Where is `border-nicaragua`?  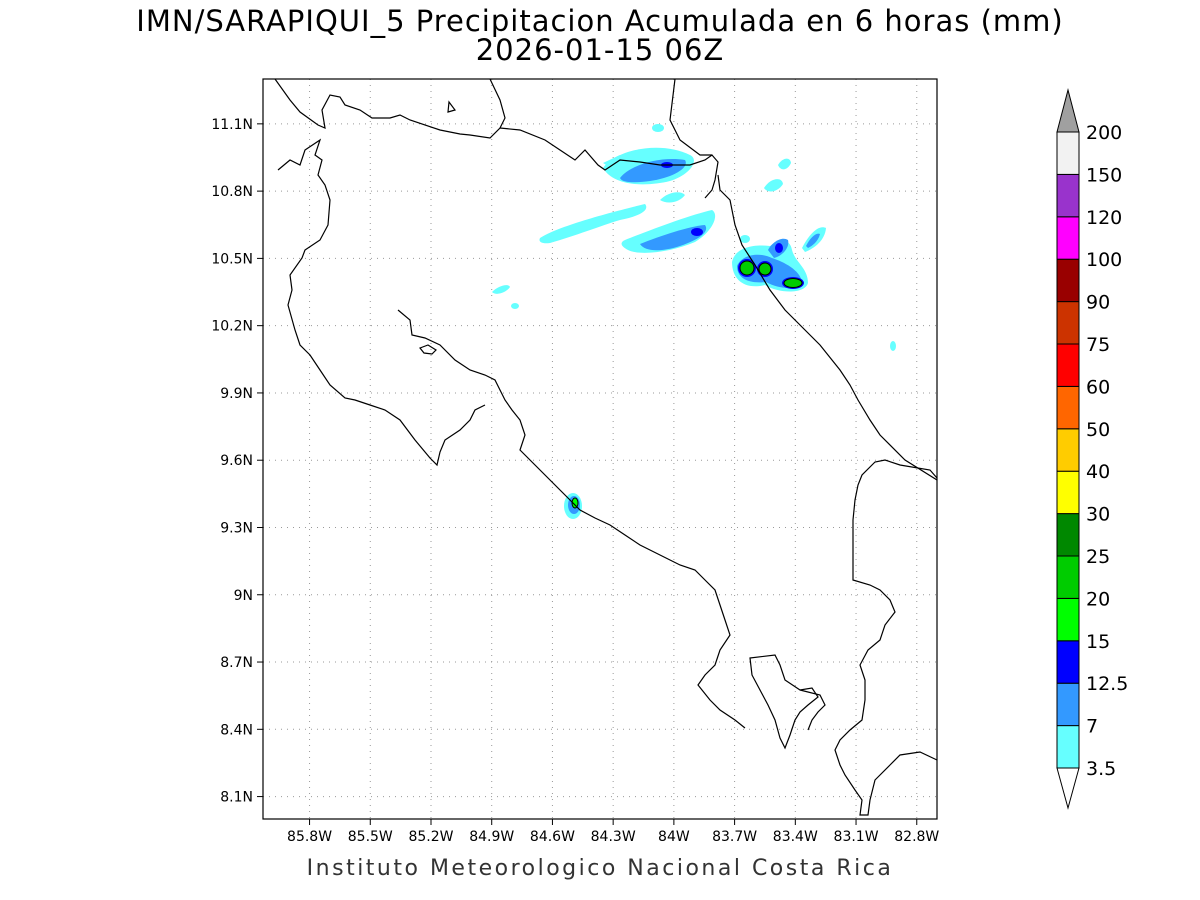 border-nicaragua is located at coordinates (390, 109).